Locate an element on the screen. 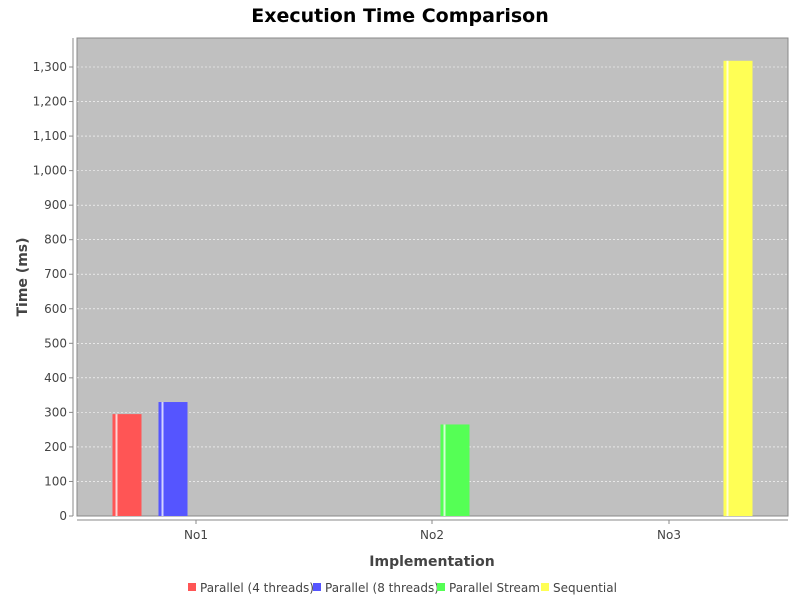 The image size is (800, 600). legend-item: Parallel (8 threads) is located at coordinates (376, 588).